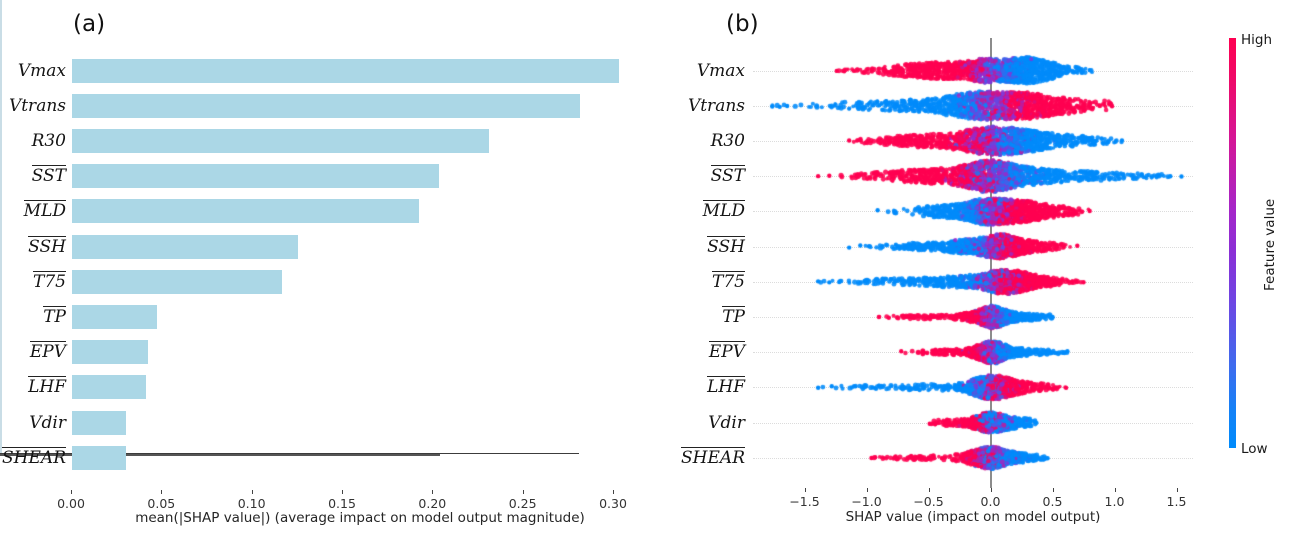 The height and width of the screenshot is (545, 1307). I want to click on feature-label-b-mld: MLD, so click(723, 211).